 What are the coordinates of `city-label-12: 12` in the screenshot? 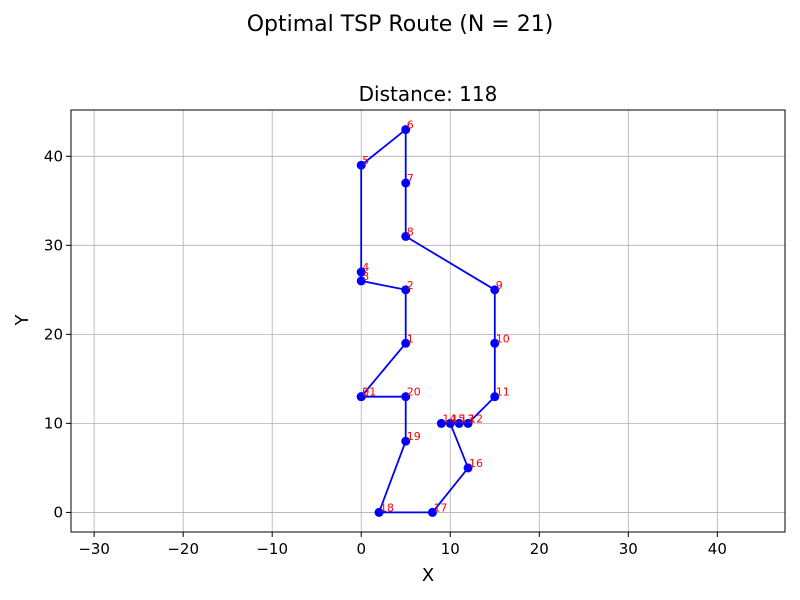 It's located at (476, 418).